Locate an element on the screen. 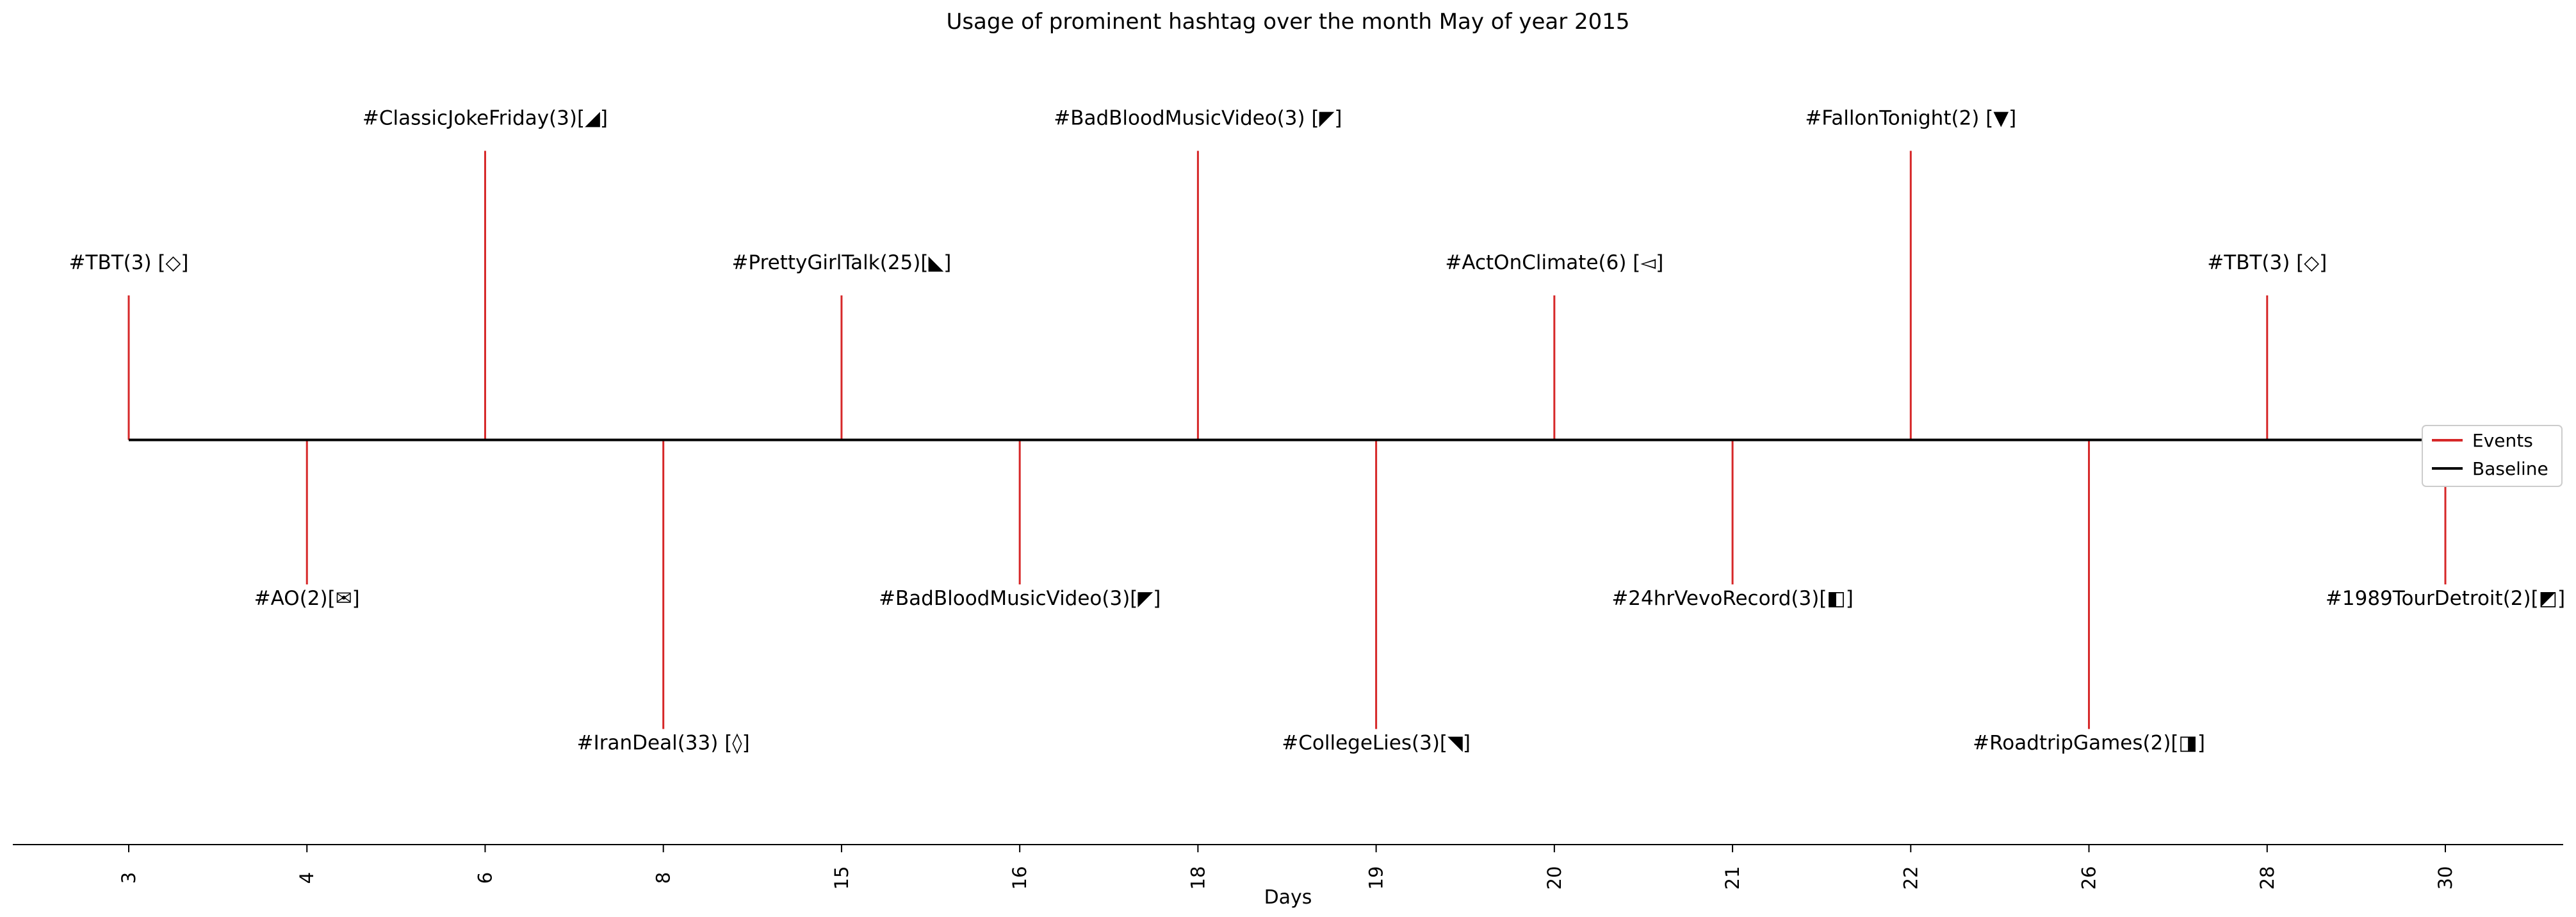 The width and height of the screenshot is (2576, 917). x-tick-label: 18 is located at coordinates (1198, 878).